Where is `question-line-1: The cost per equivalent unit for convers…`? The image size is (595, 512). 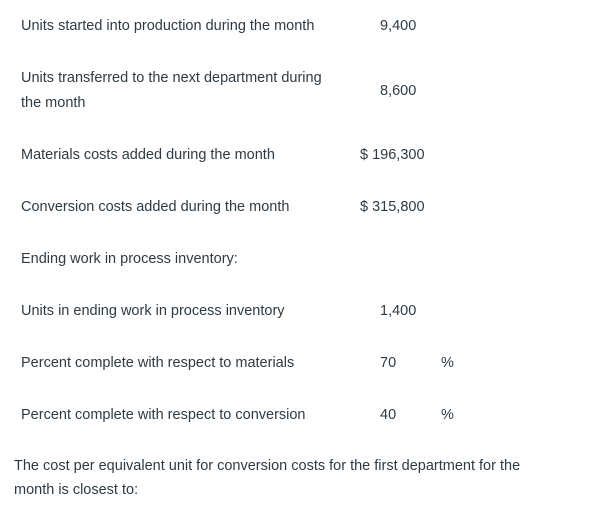
question-line-1: The cost per equivalent unit for convers… is located at coordinates (267, 466).